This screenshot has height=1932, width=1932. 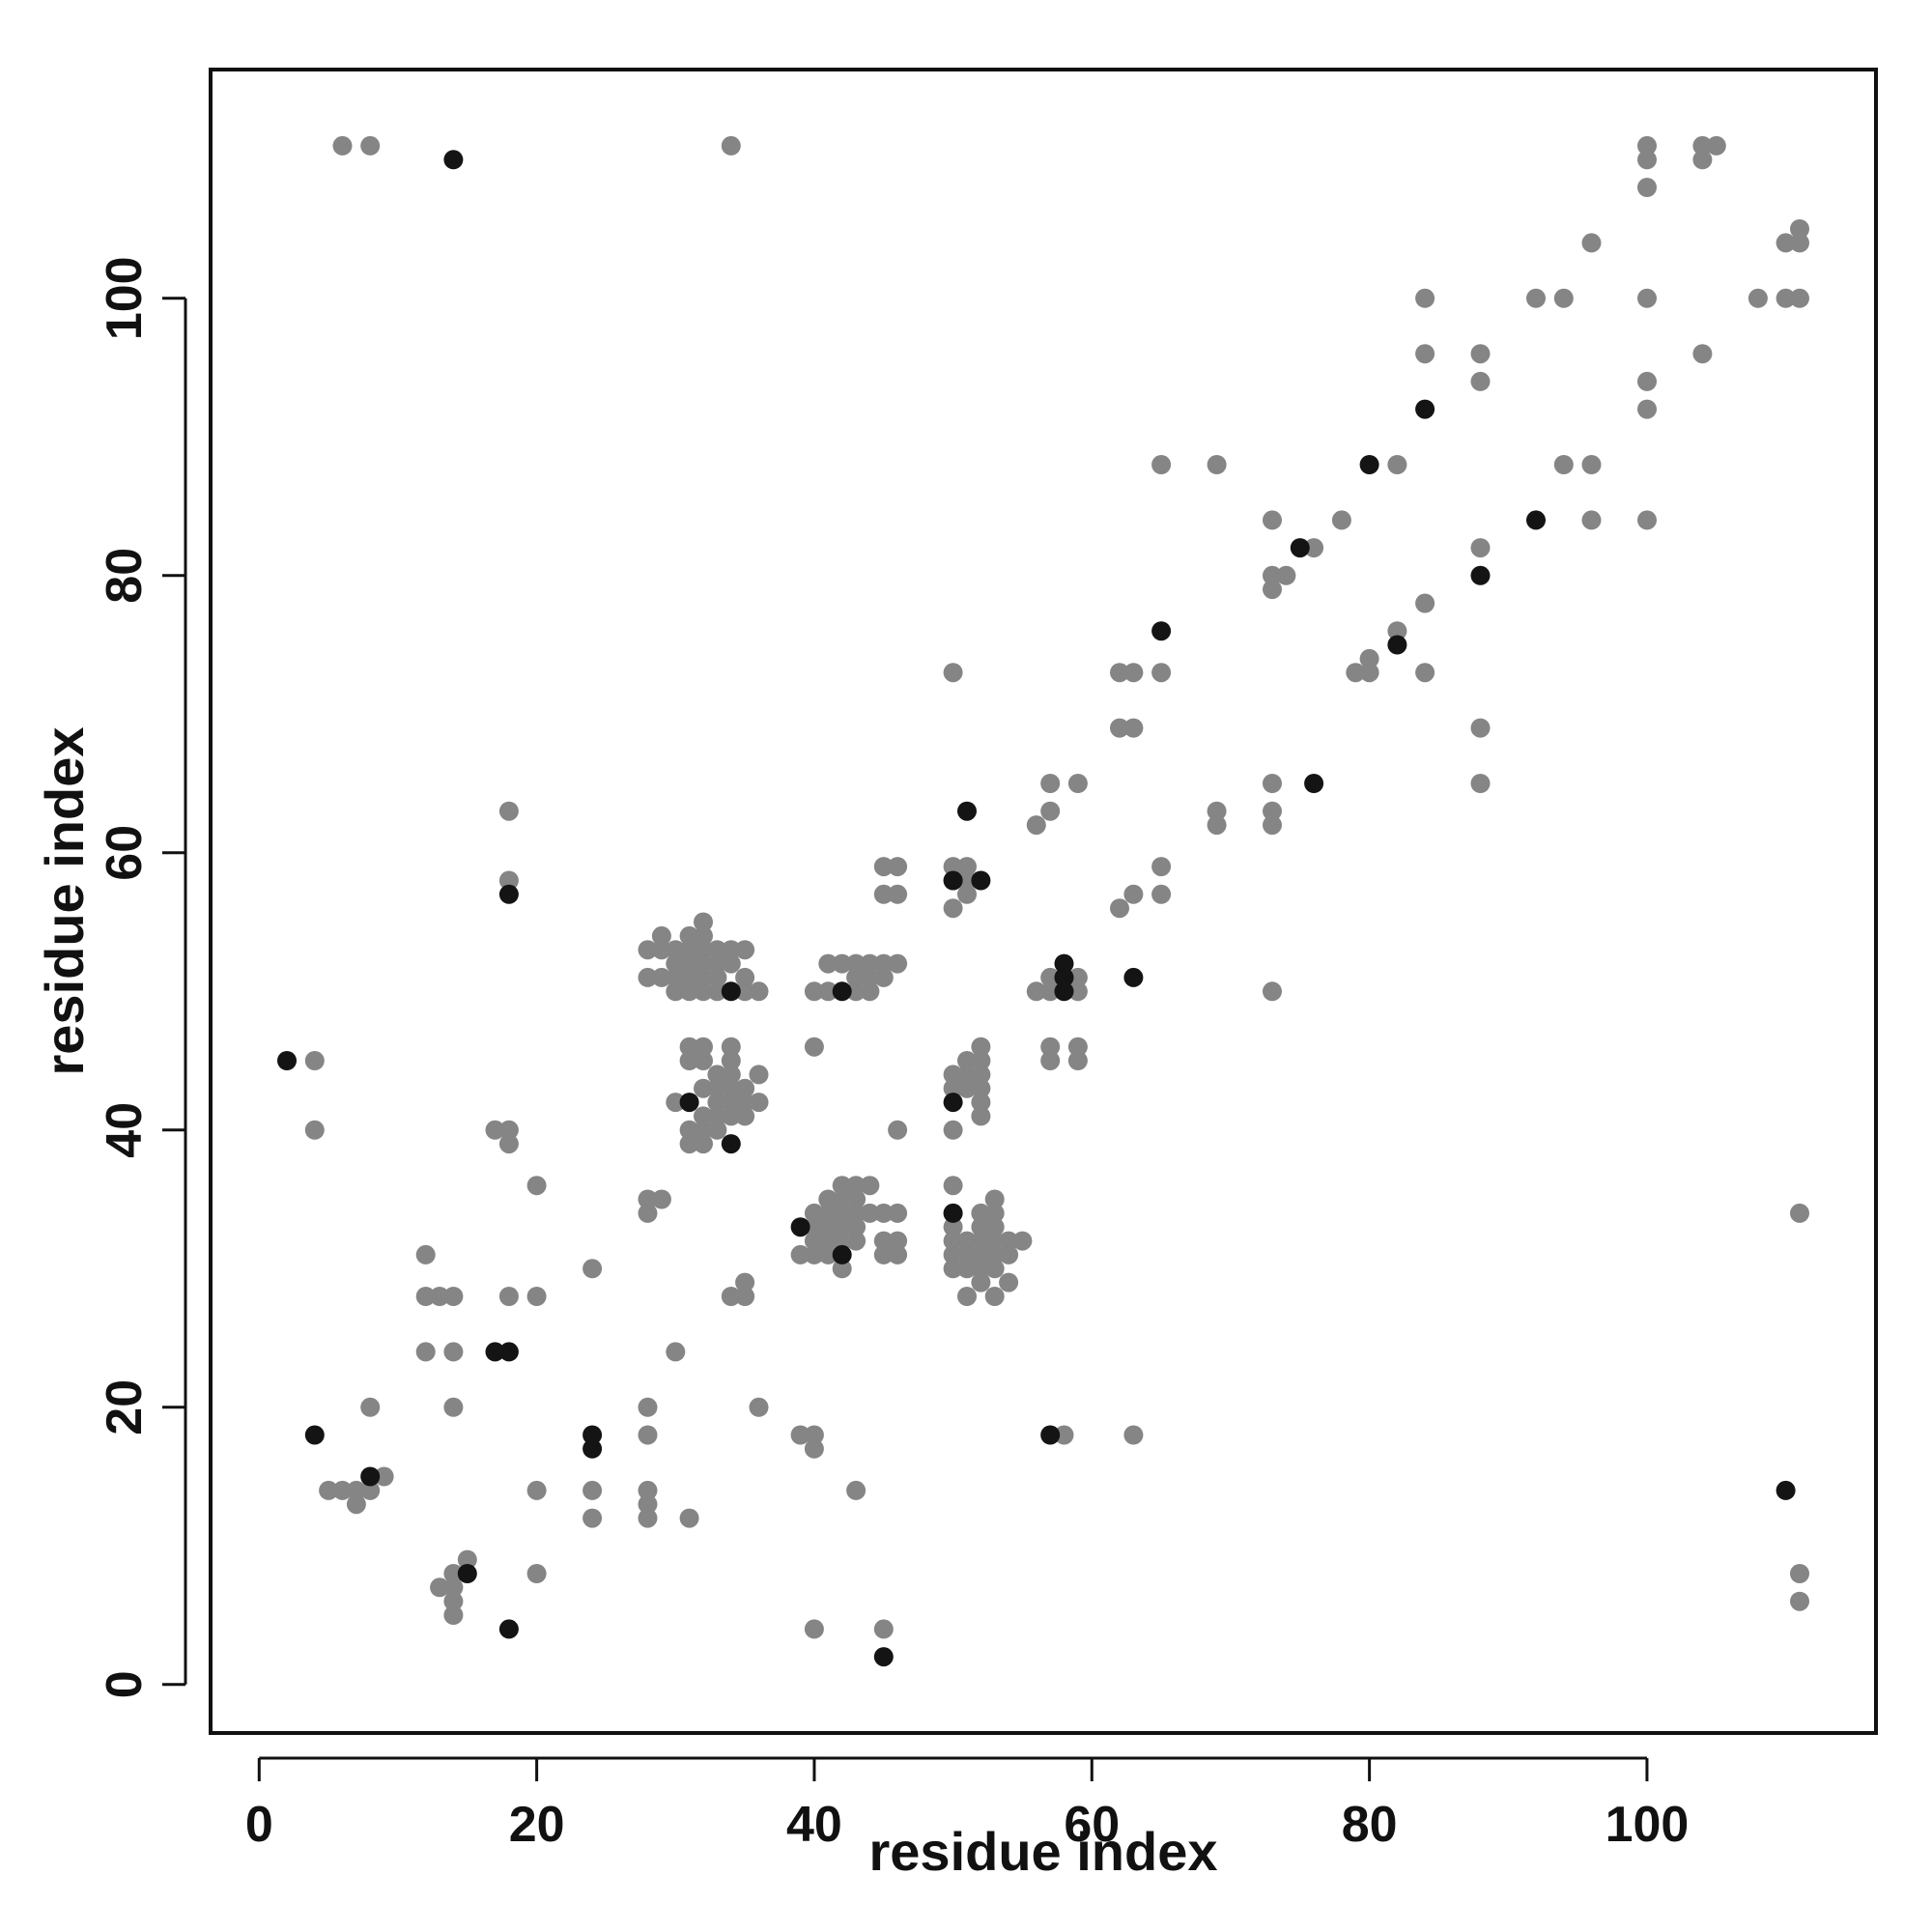 What do you see at coordinates (1042, 1851) in the screenshot?
I see `x-axis-title: residue index` at bounding box center [1042, 1851].